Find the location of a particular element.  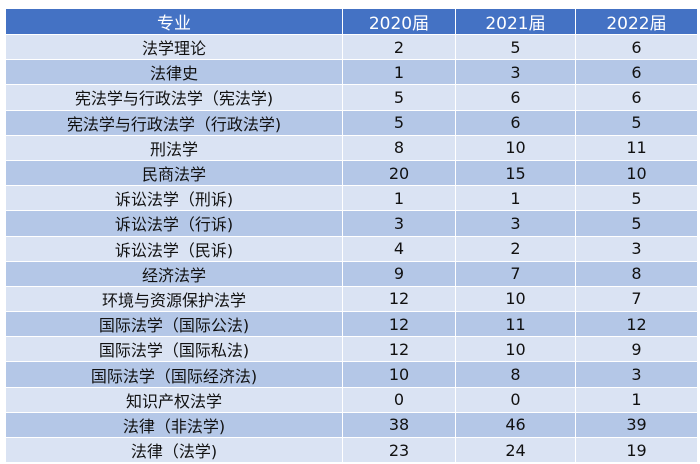

cell-2020: 2 is located at coordinates (399, 47).